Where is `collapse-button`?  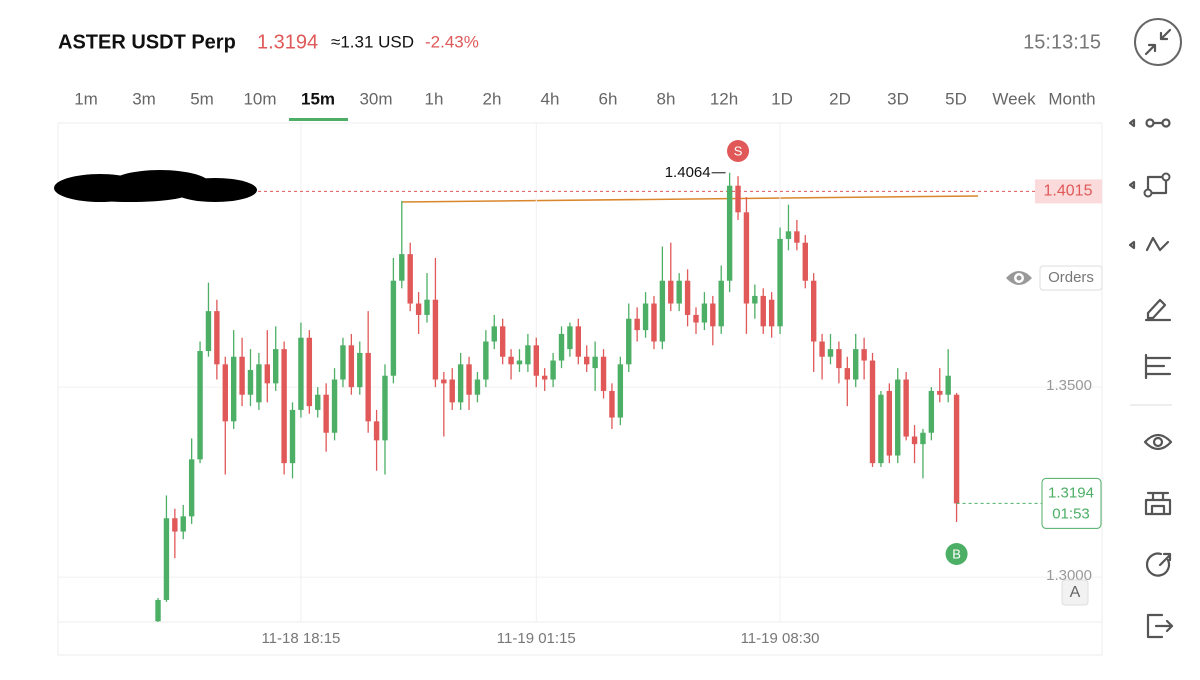 collapse-button is located at coordinates (1158, 42).